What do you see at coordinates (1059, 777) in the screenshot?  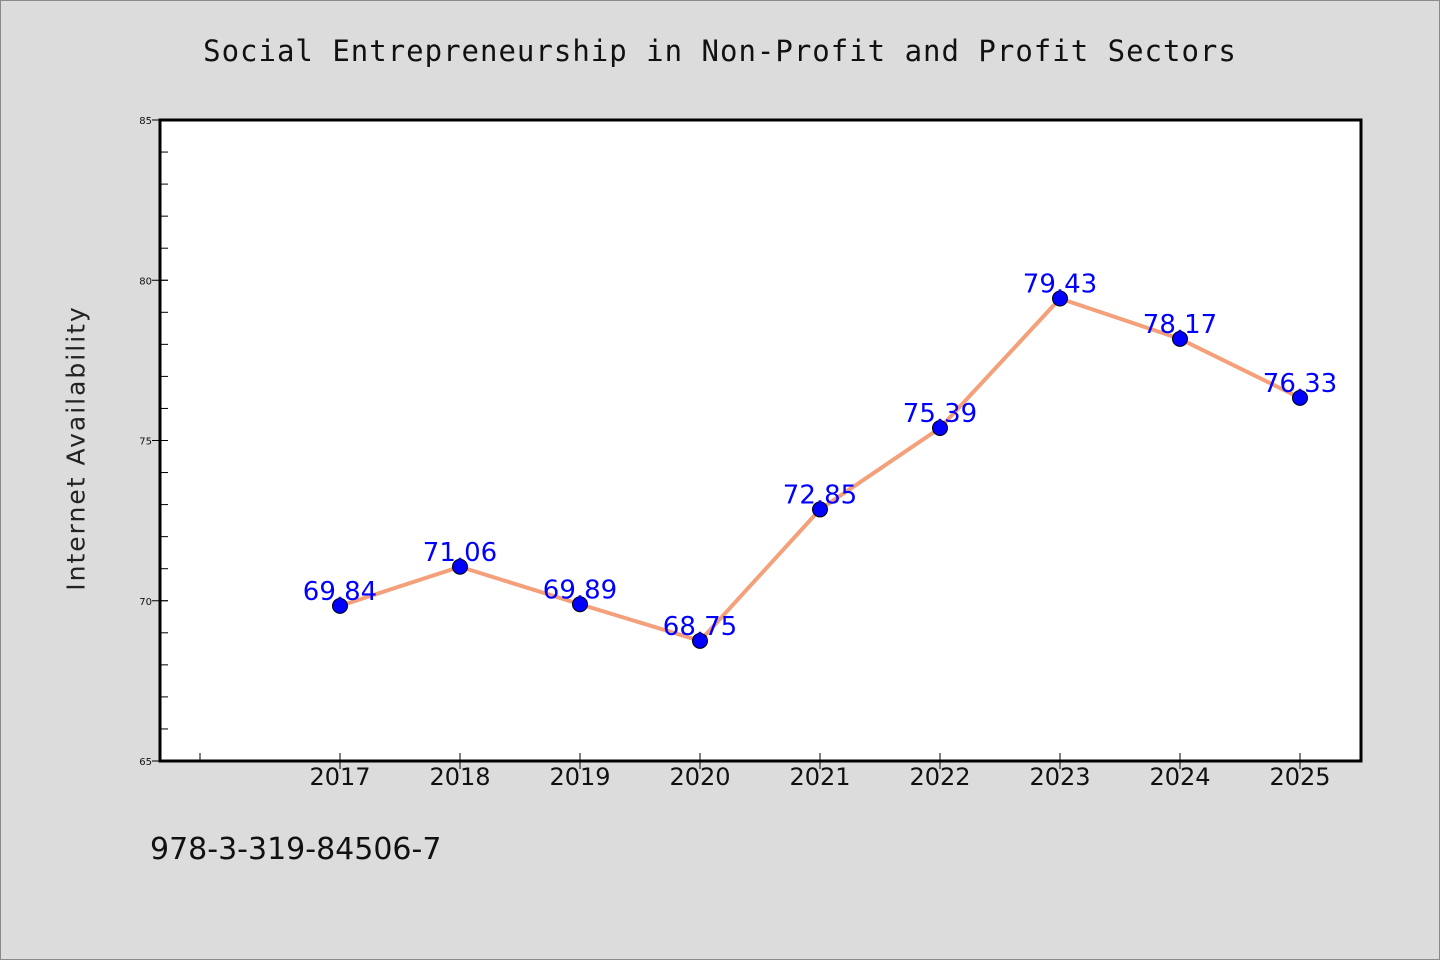 I see `x-tick-label: 2023` at bounding box center [1059, 777].